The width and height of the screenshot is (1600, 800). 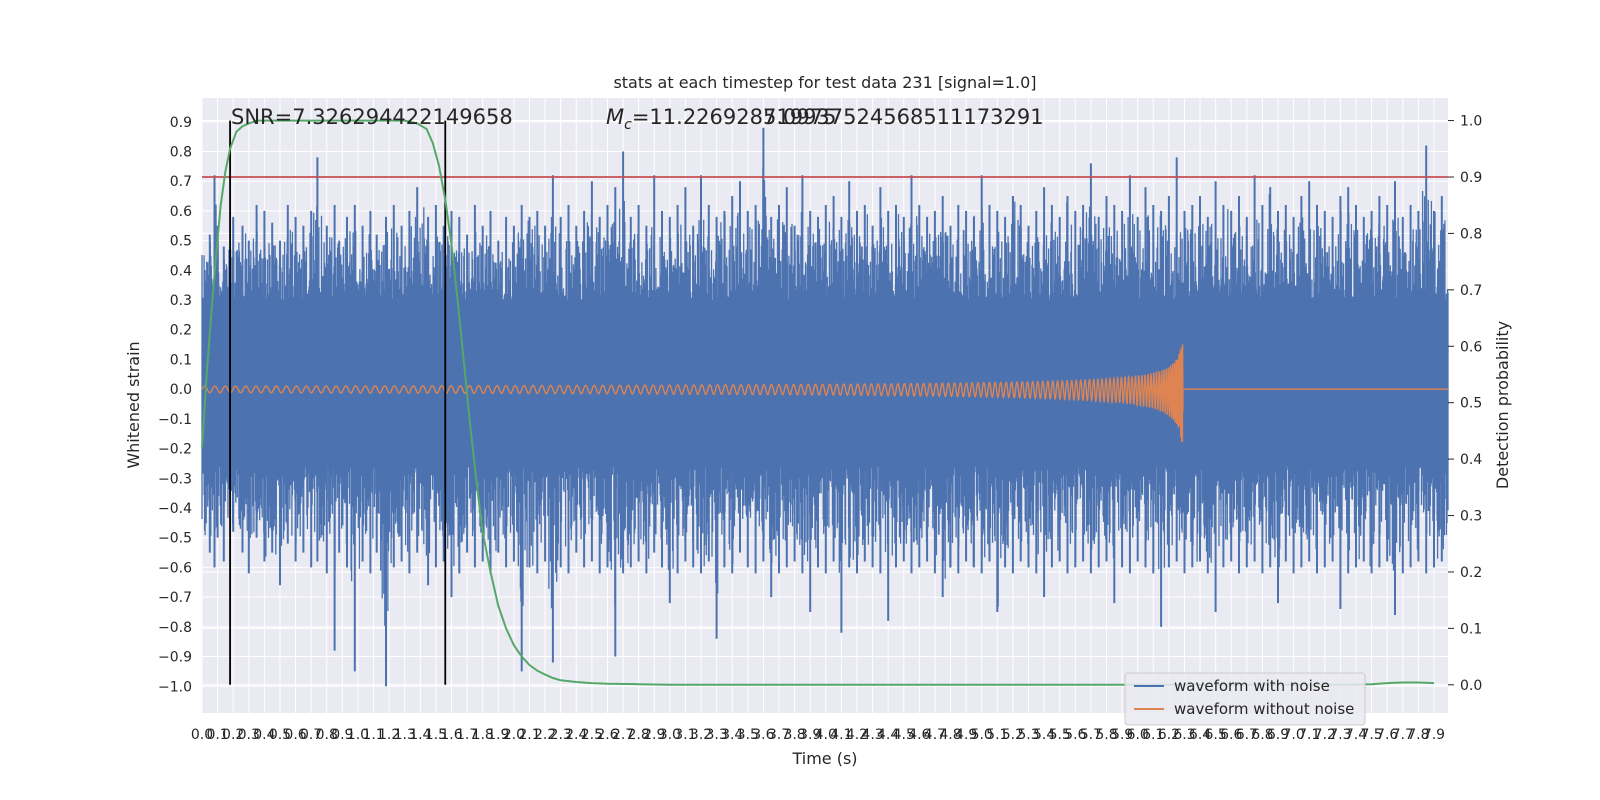 What do you see at coordinates (1434, 735) in the screenshot?
I see `x-tick-label-79: 7.9` at bounding box center [1434, 735].